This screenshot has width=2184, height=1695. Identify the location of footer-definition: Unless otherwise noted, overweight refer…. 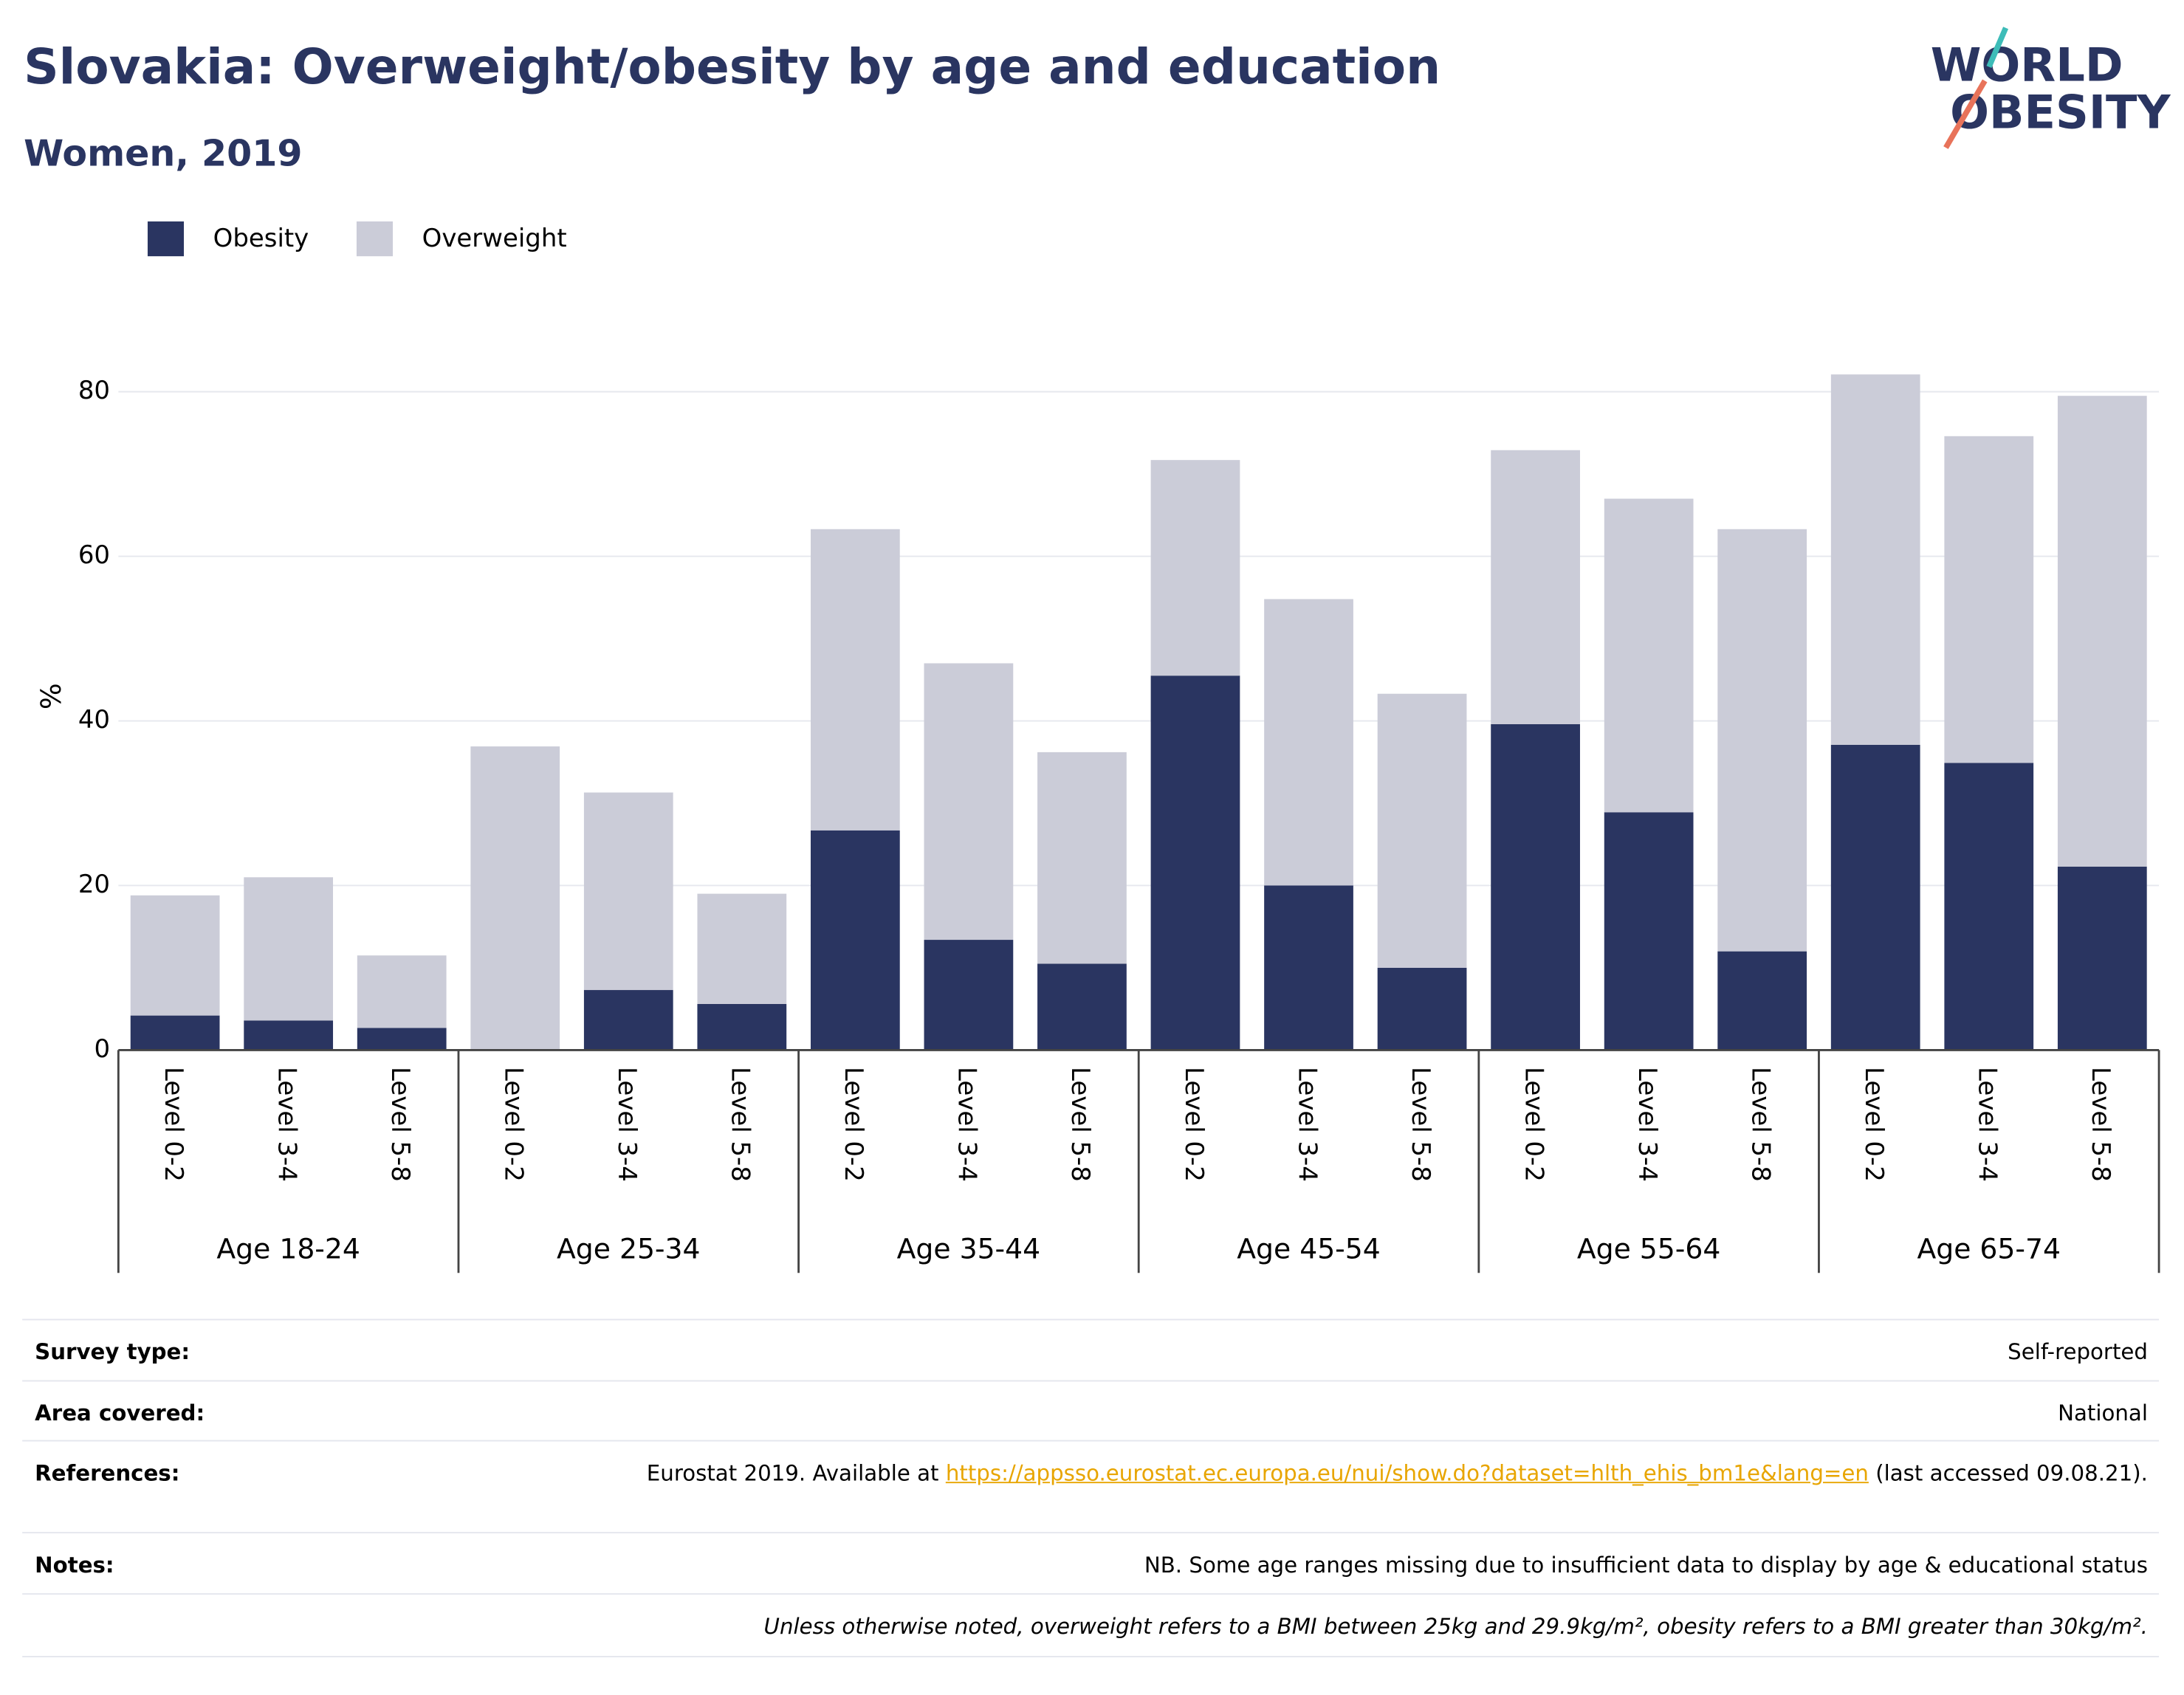
(1456, 1627).